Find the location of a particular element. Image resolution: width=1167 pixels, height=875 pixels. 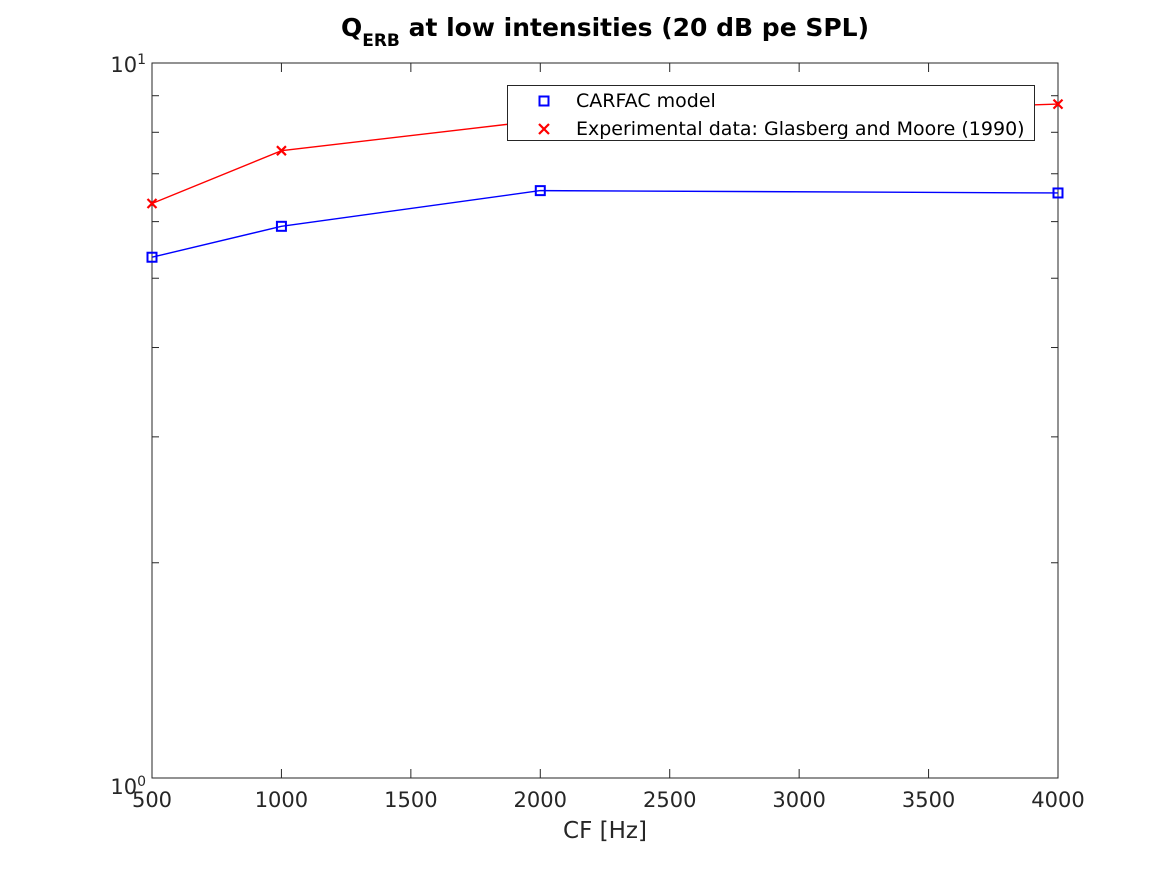

x-tick-label: 1000 is located at coordinates (281, 800).